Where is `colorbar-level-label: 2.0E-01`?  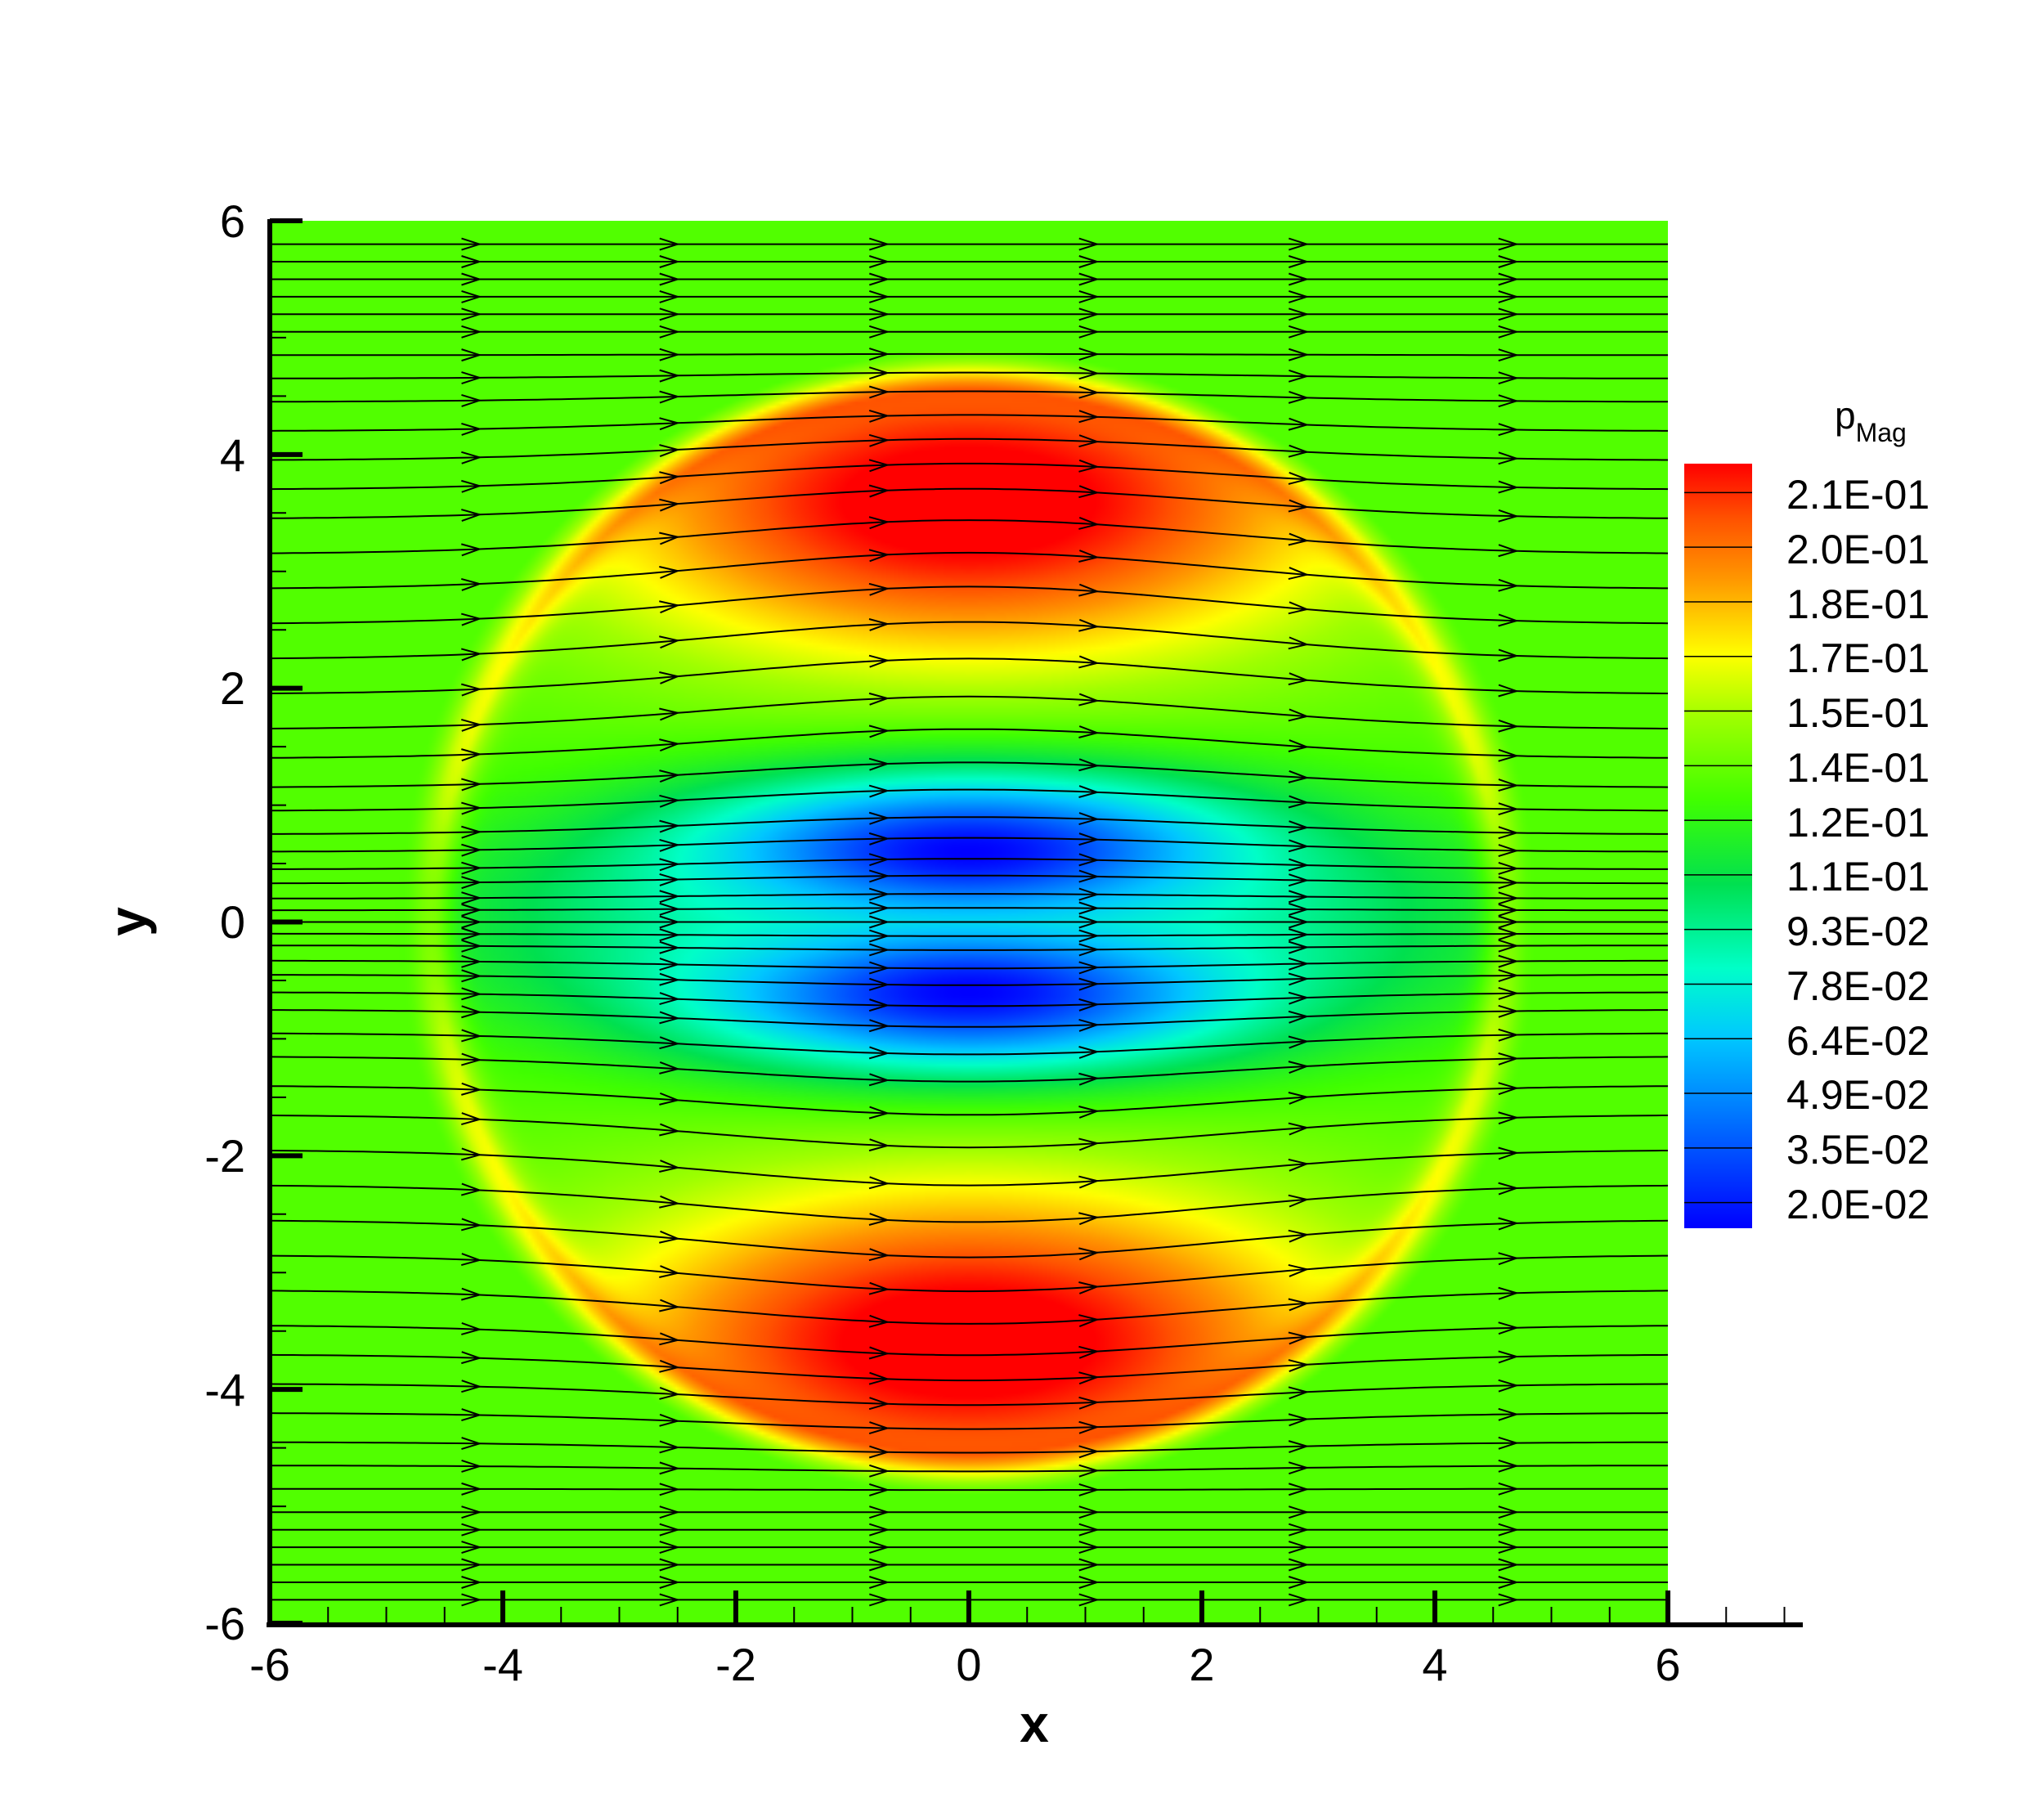 colorbar-level-label: 2.0E-01 is located at coordinates (1858, 549).